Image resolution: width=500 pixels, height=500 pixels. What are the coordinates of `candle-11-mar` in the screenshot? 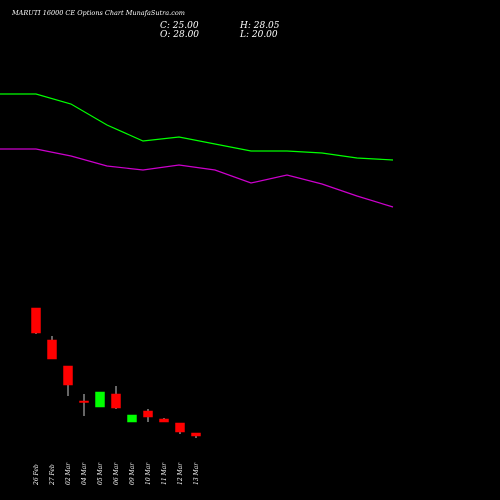 It's located at (164, 420).